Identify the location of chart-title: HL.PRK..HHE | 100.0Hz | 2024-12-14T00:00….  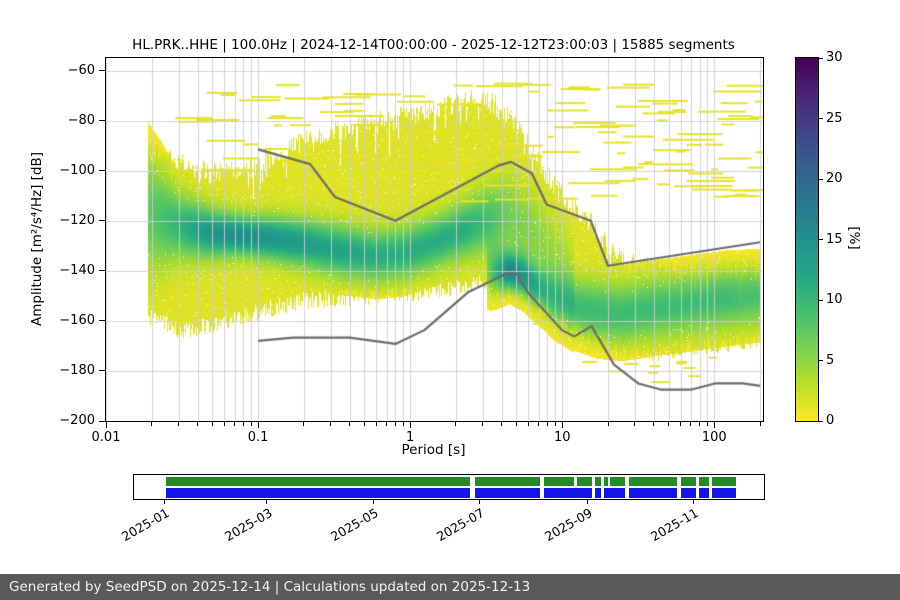
(433, 45).